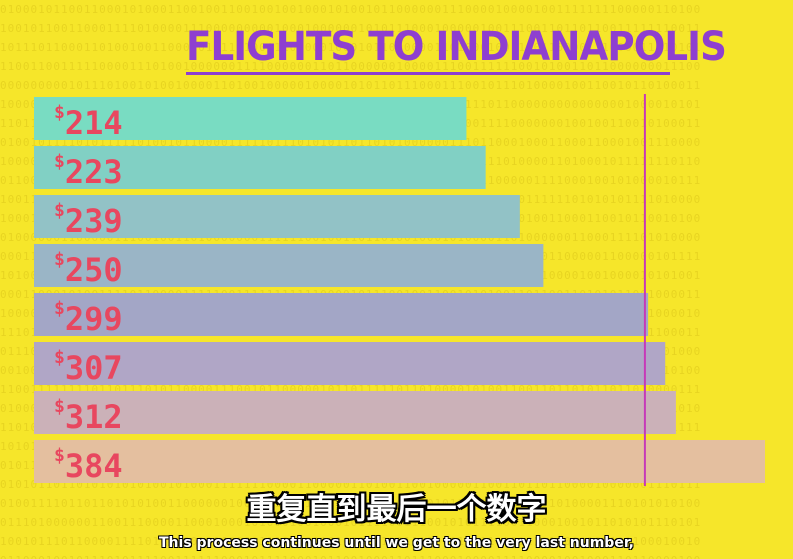 Image resolution: width=793 pixels, height=559 pixels. Describe the element at coordinates (88, 122) in the screenshot. I see `bar-label-1: $214` at that location.